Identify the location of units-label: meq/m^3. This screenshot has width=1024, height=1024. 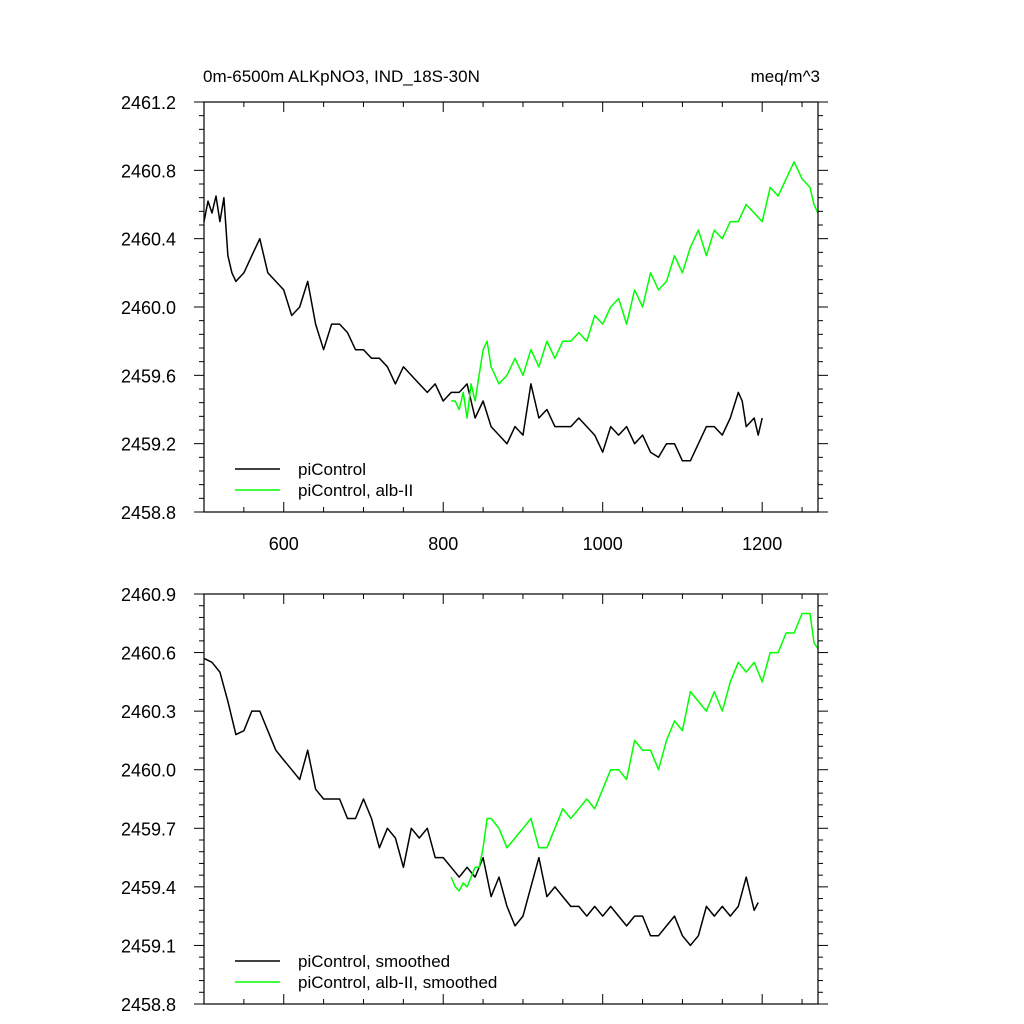
(785, 76).